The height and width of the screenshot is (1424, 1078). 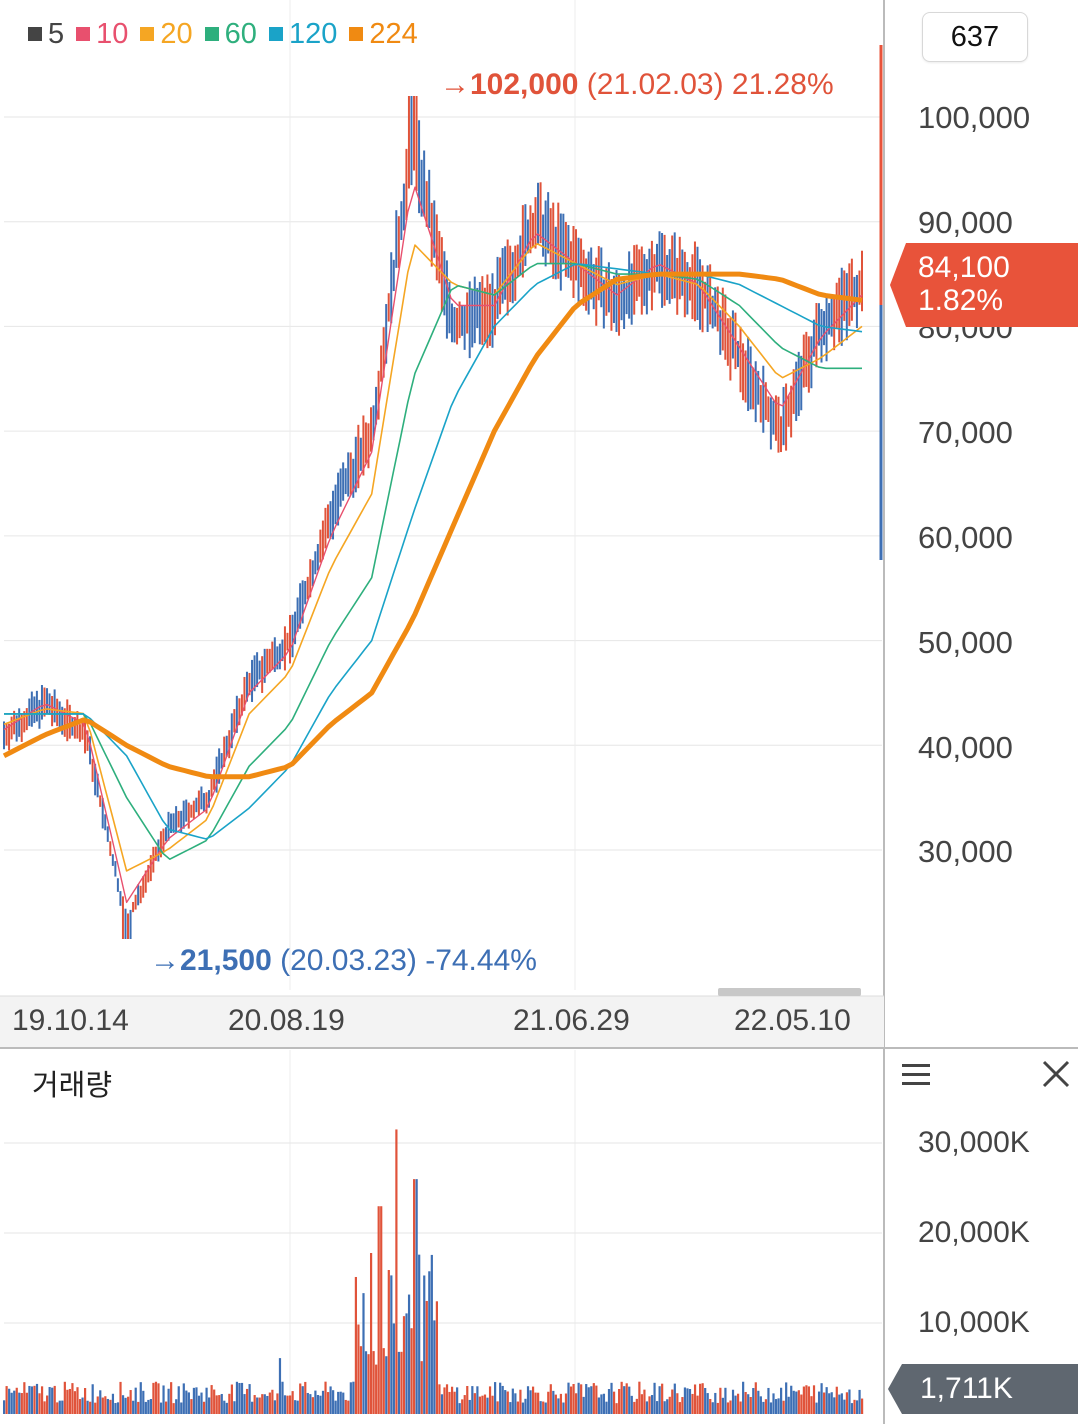 I want to click on legend-item-120: 120, so click(x=302, y=34).